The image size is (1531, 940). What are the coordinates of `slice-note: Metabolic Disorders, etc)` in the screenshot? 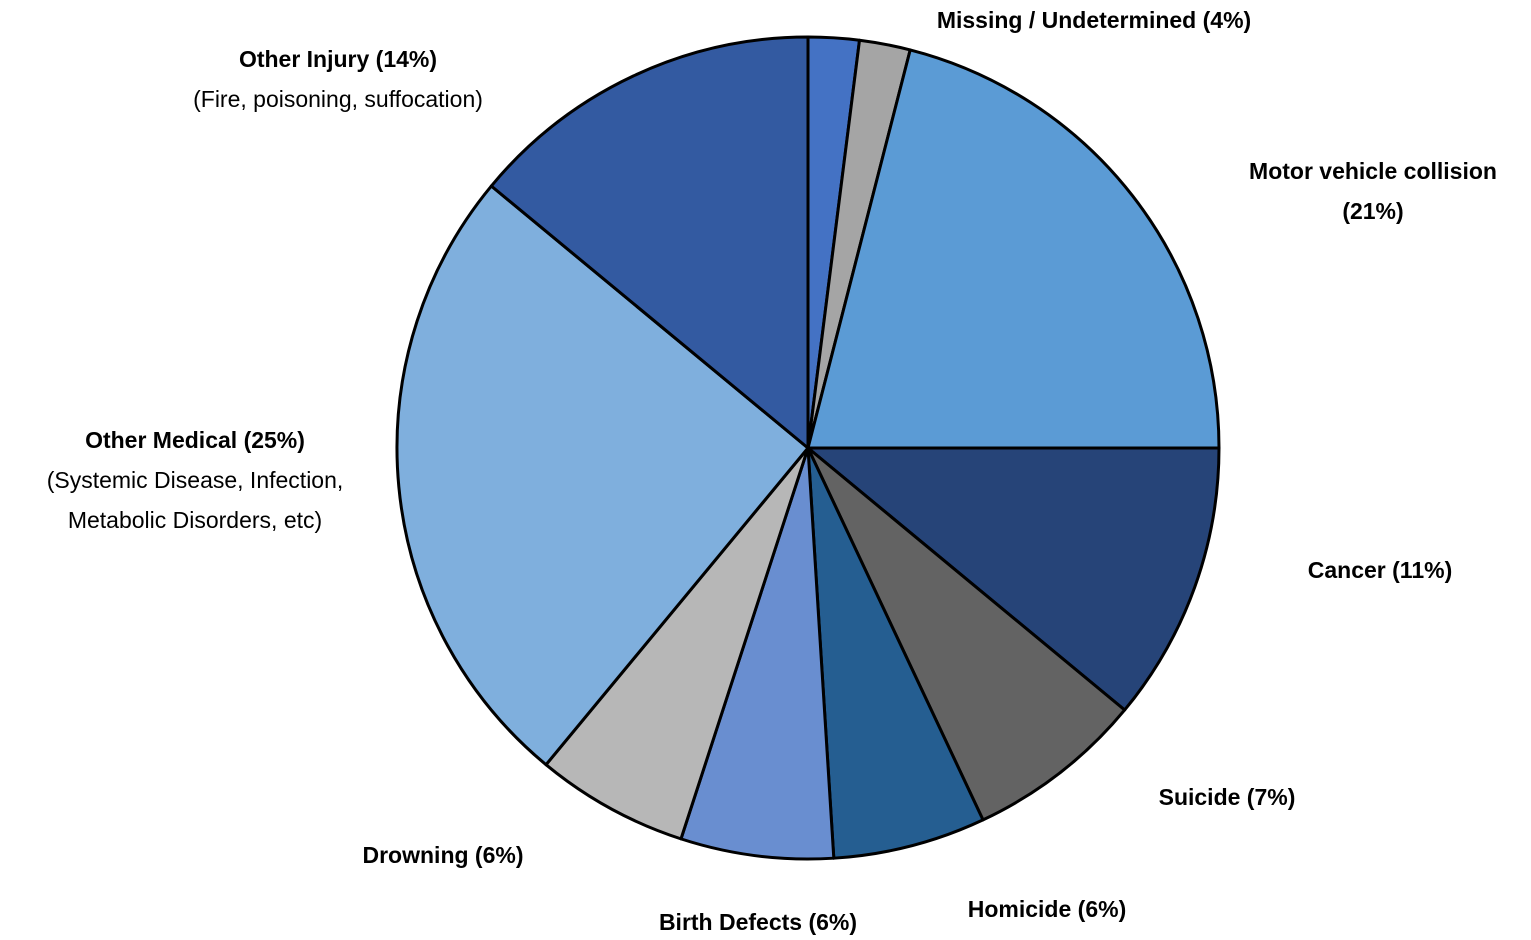 It's located at (195, 520).